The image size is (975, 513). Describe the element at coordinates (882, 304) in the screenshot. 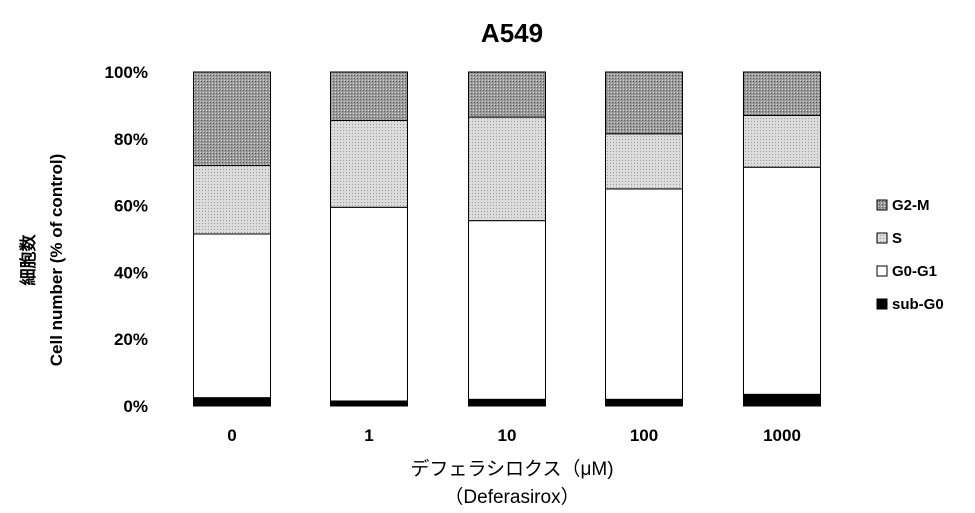

I see `legend-swatch-sub-g0` at that location.